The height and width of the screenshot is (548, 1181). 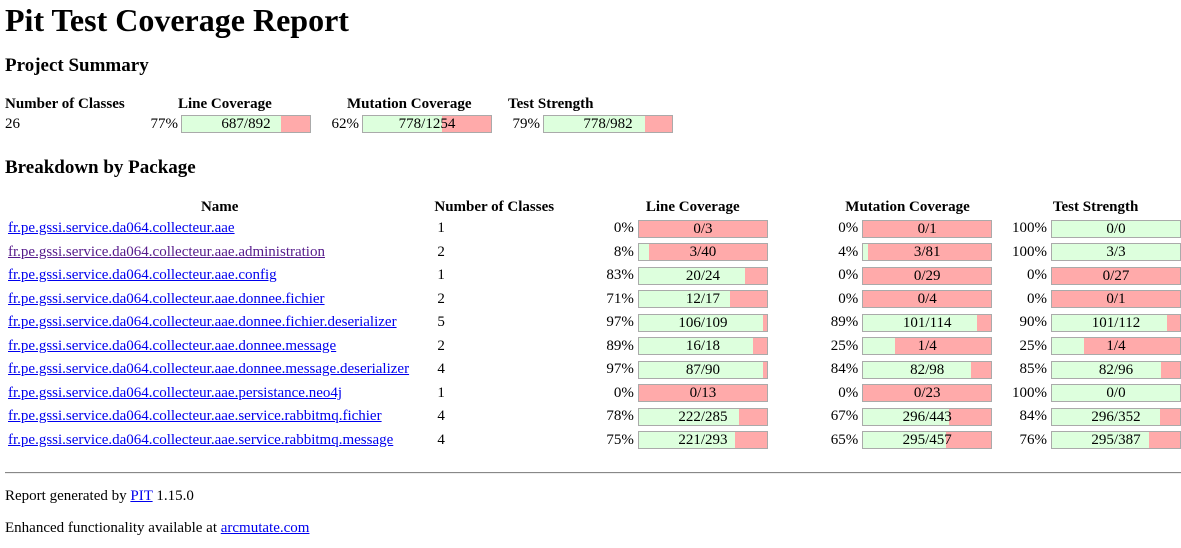 What do you see at coordinates (692, 206) in the screenshot?
I see `header-line-coverage: Line Coverage` at bounding box center [692, 206].